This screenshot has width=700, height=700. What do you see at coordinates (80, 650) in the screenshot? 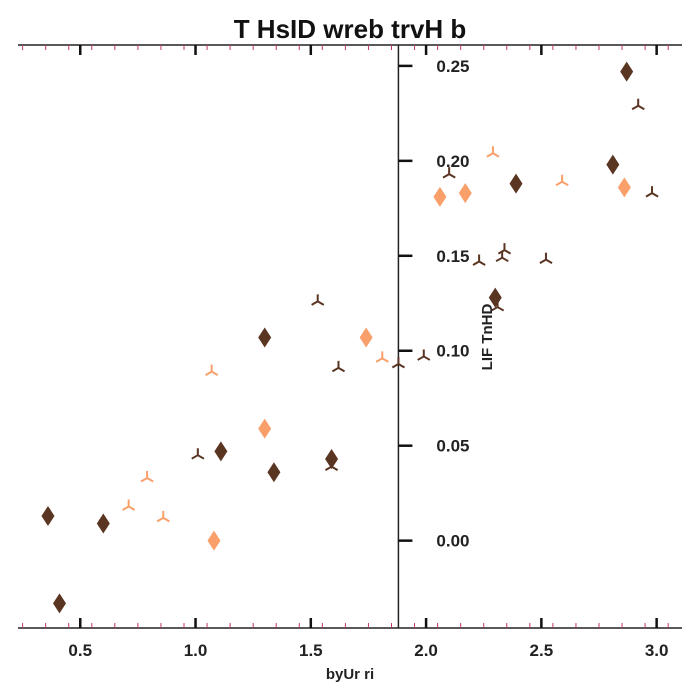
I see `x-tick-label: 0.5` at bounding box center [80, 650].